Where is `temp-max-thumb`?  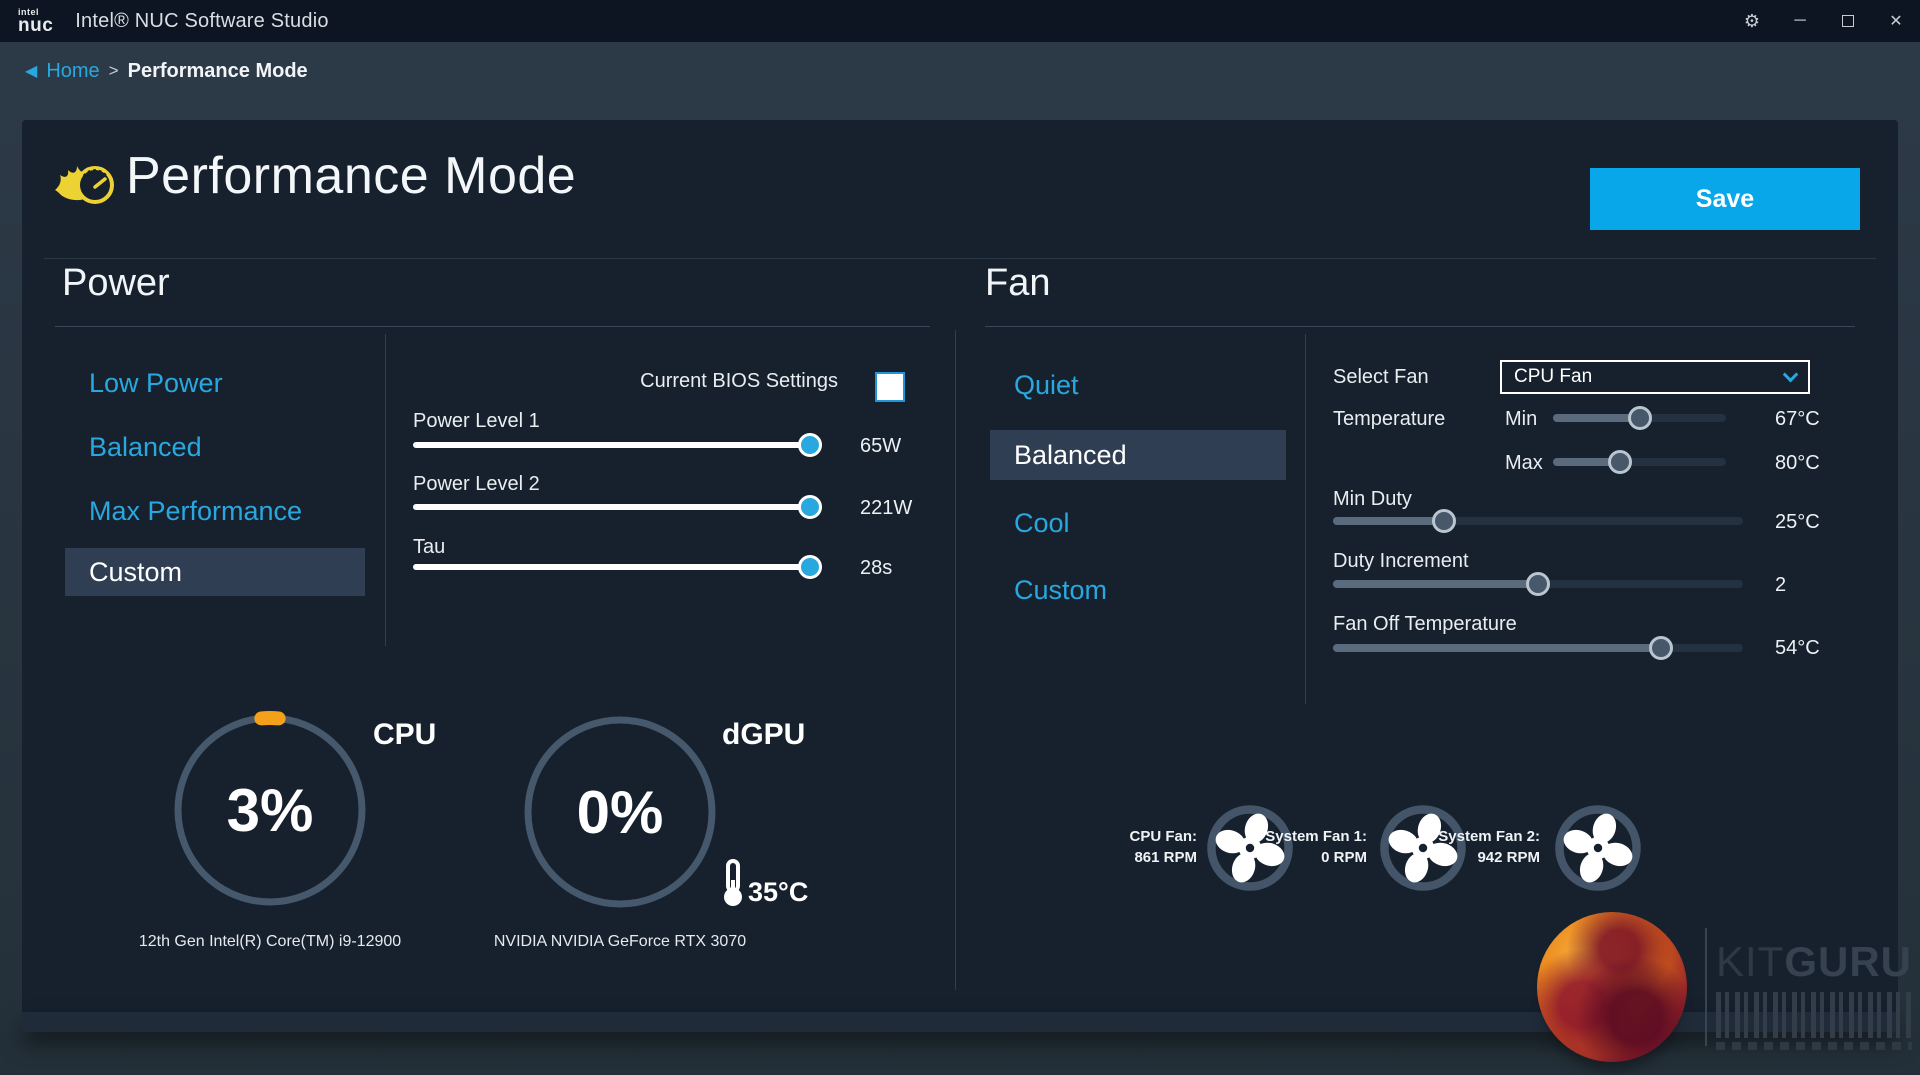
temp-max-thumb is located at coordinates (1620, 462).